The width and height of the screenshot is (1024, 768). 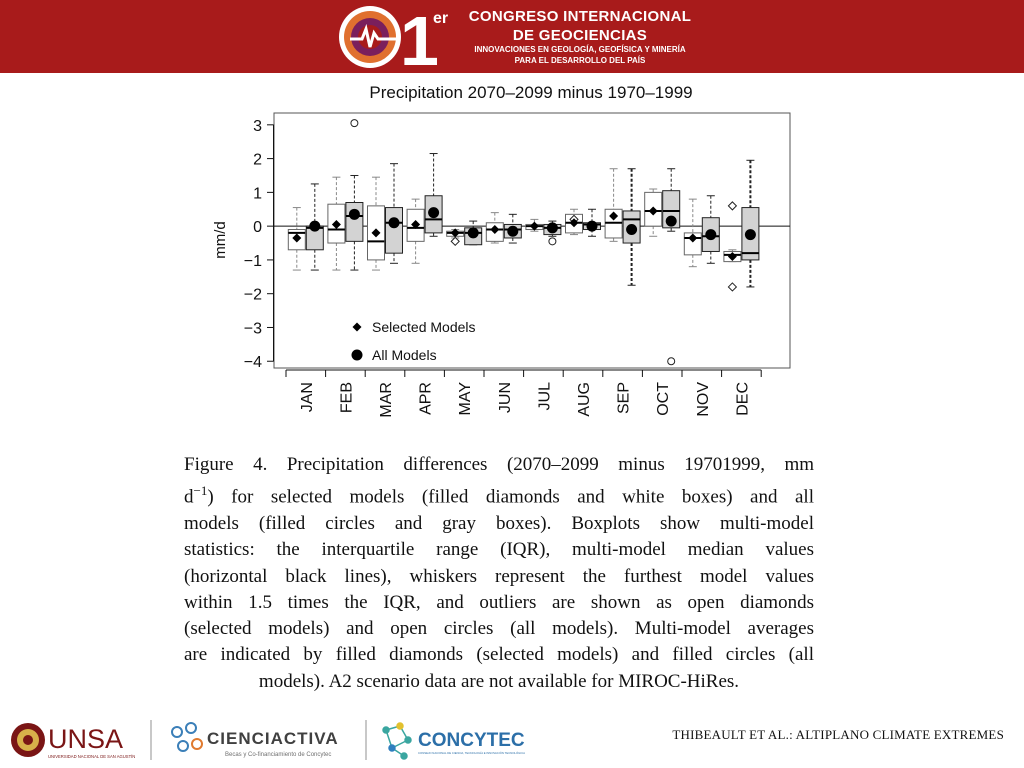 I want to click on concytec-wordmark: CONCYTEC, so click(x=471, y=740).